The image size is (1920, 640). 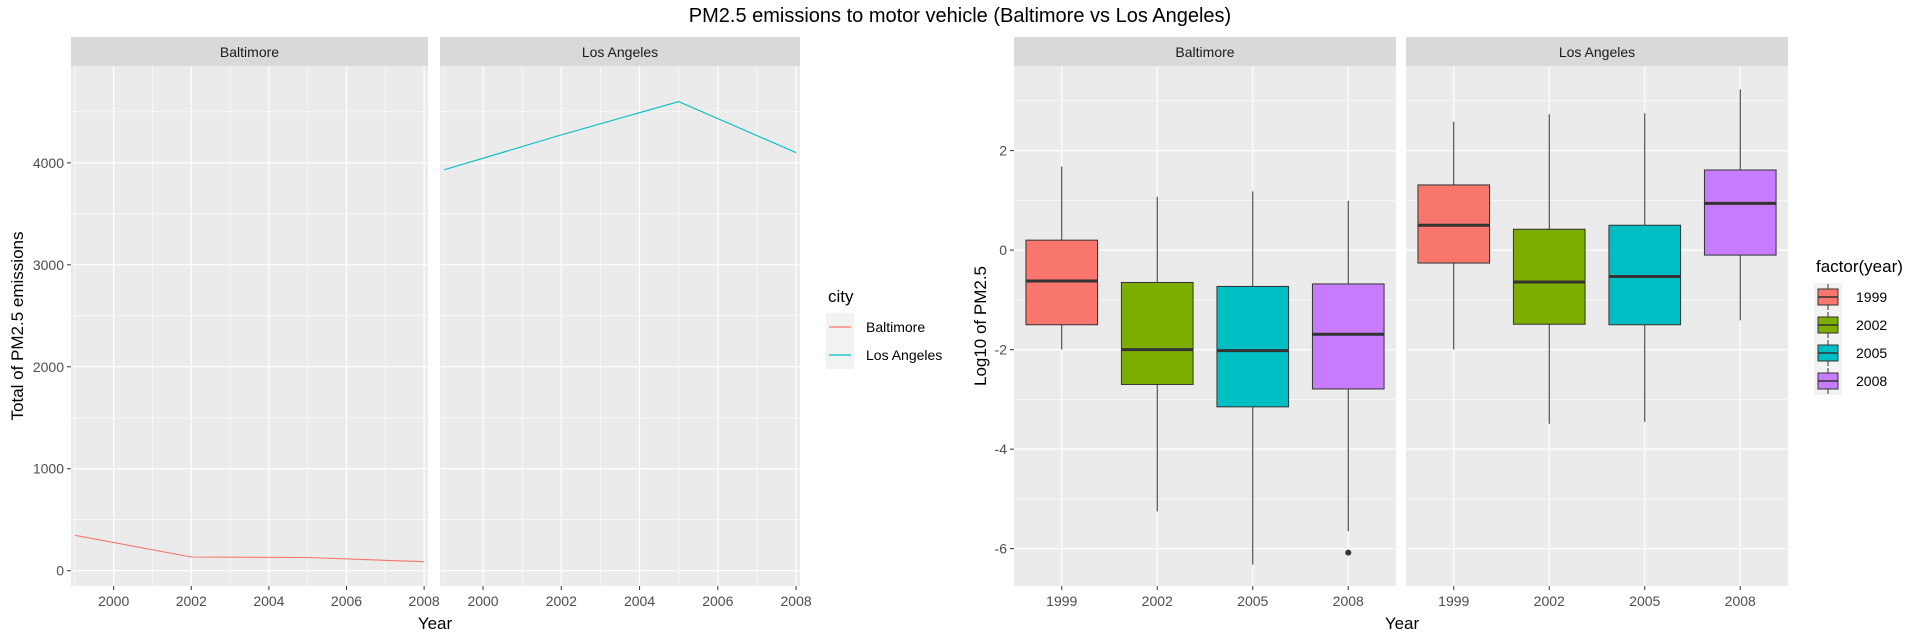 What do you see at coordinates (1871, 297) in the screenshot?
I see `legend-label: 1999` at bounding box center [1871, 297].